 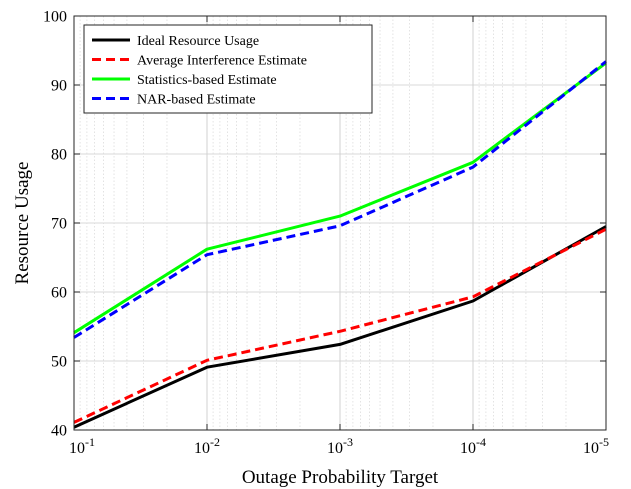 What do you see at coordinates (198, 41) in the screenshot?
I see `legend-label: Ideal Resource Usage` at bounding box center [198, 41].